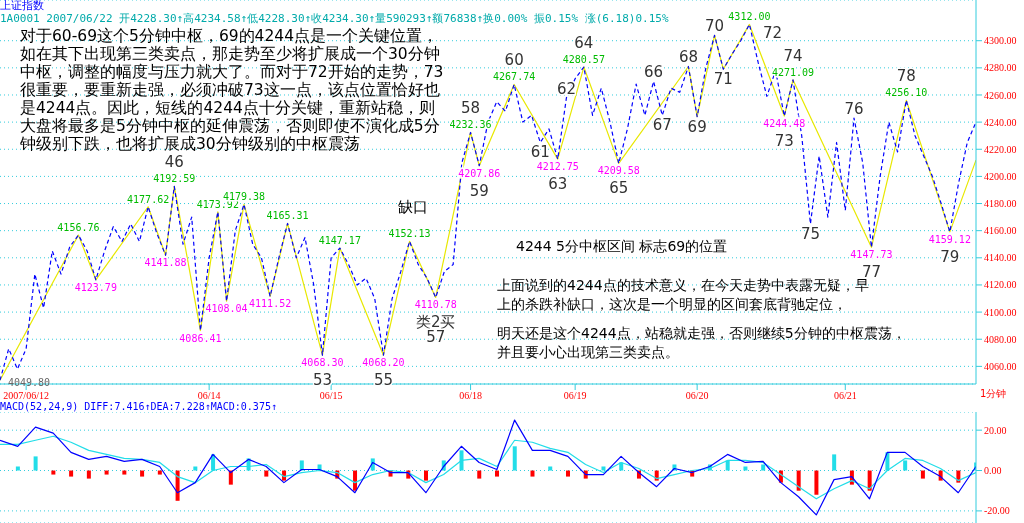  What do you see at coordinates (1000, 285) in the screenshot?
I see `y-tick-label: 4120.00` at bounding box center [1000, 285].